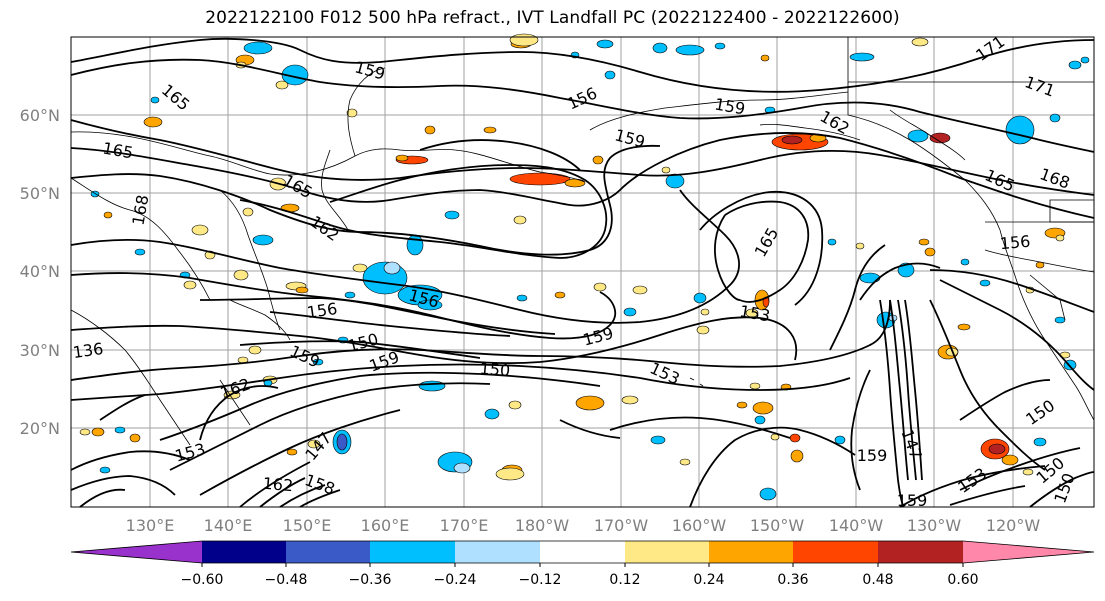 This screenshot has width=1105, height=601. Describe the element at coordinates (777, 525) in the screenshot. I see `lon-label: 150°W` at that location.